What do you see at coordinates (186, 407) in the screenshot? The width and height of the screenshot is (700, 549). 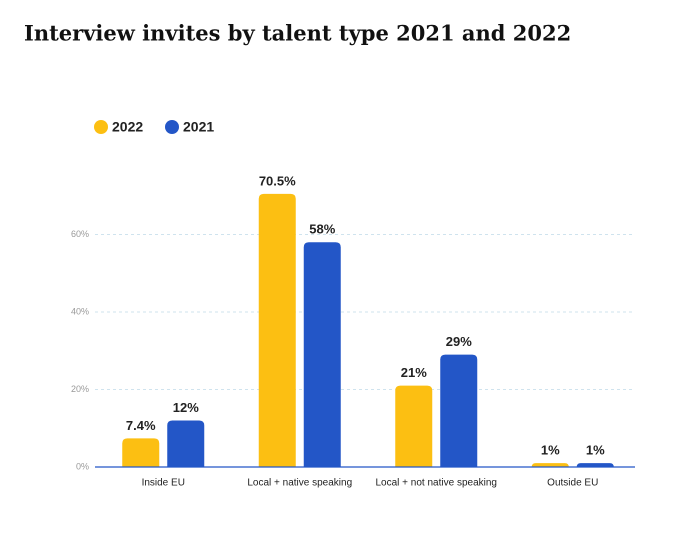 I see `value-label: 12%` at bounding box center [186, 407].